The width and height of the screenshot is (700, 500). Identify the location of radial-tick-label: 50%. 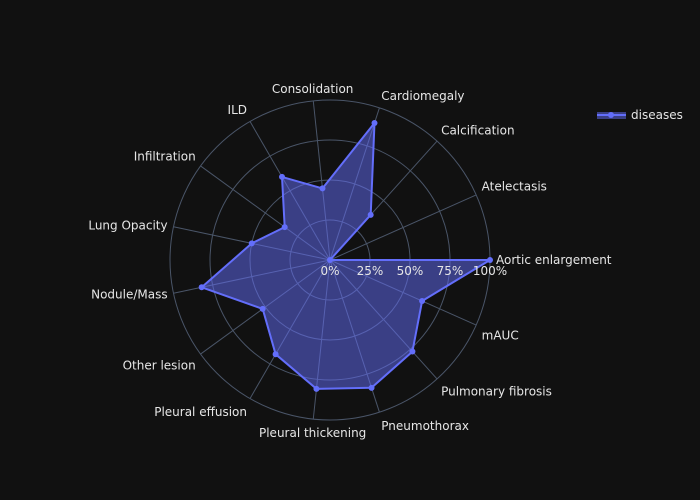
(410, 271).